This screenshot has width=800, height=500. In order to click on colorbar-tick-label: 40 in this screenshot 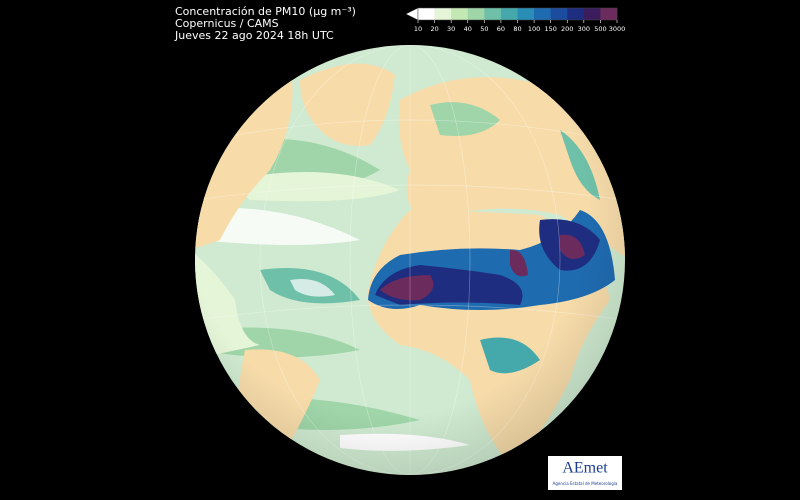, I will do `click(468, 29)`.